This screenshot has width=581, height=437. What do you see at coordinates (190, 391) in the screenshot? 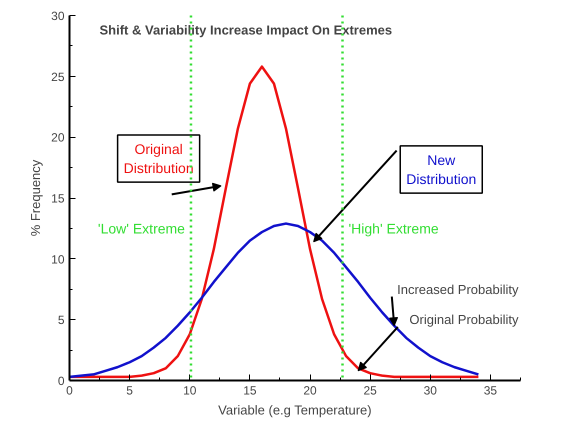
I see `x-tick-label: 10` at bounding box center [190, 391].